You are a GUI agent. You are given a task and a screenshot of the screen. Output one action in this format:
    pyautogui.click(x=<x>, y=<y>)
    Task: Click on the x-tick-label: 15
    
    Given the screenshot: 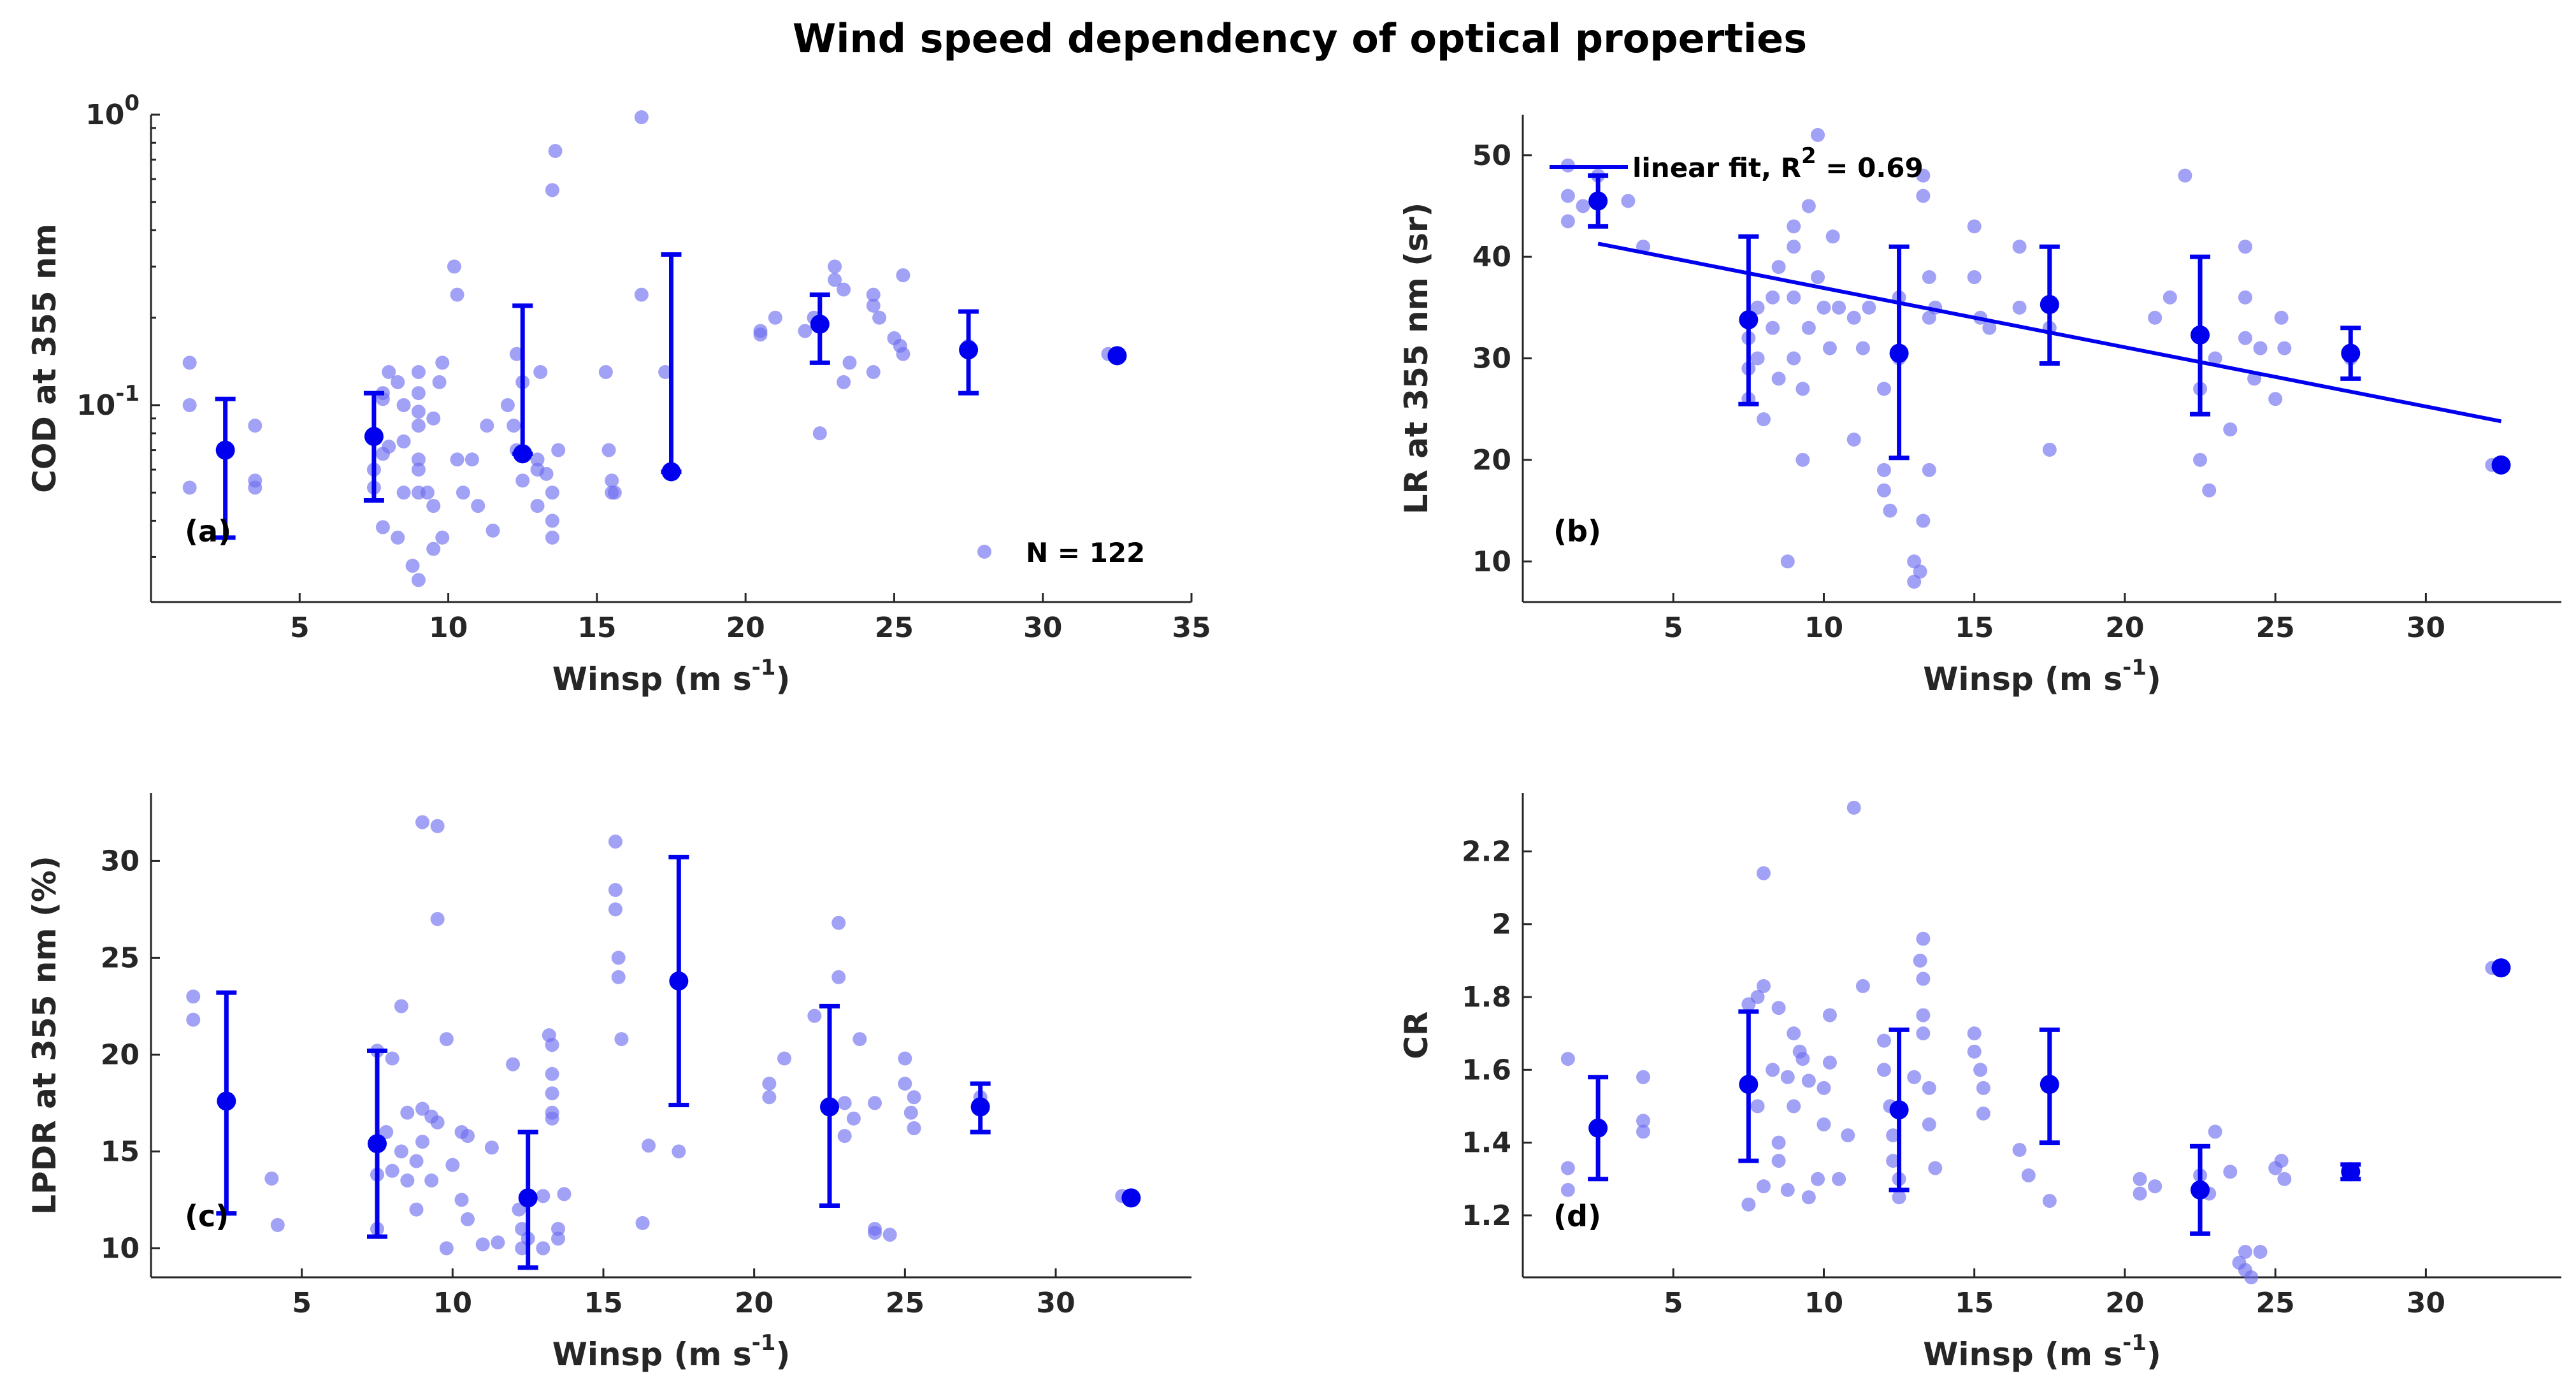 What is the action you would take?
    pyautogui.click(x=1975, y=628)
    